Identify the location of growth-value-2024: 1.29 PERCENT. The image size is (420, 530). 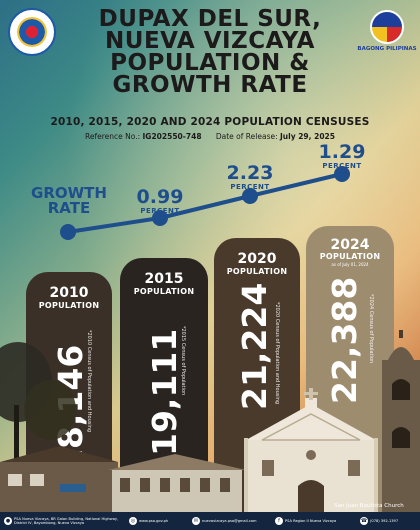
(342, 156).